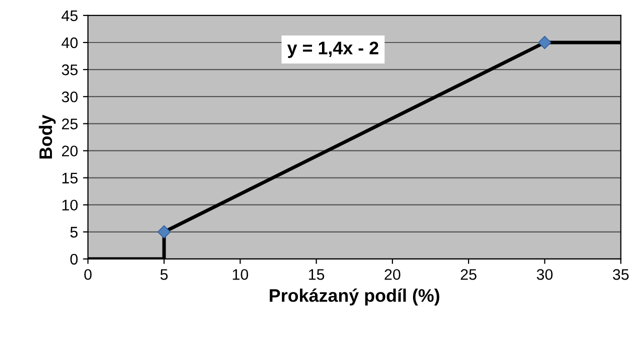 This screenshot has width=642, height=343. Describe the element at coordinates (240, 274) in the screenshot. I see `x-tick-label: 10` at that location.